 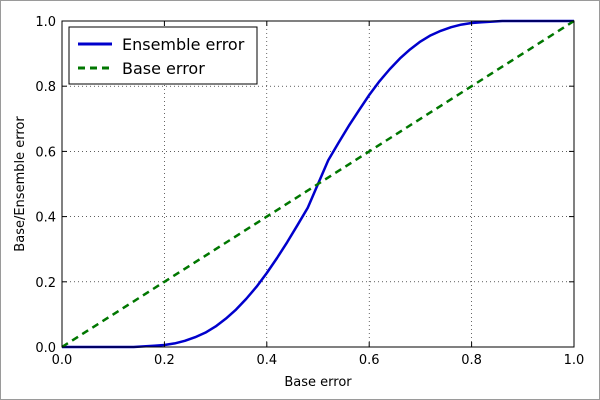 I want to click on y-tick-label: 0.4, so click(x=45, y=218).